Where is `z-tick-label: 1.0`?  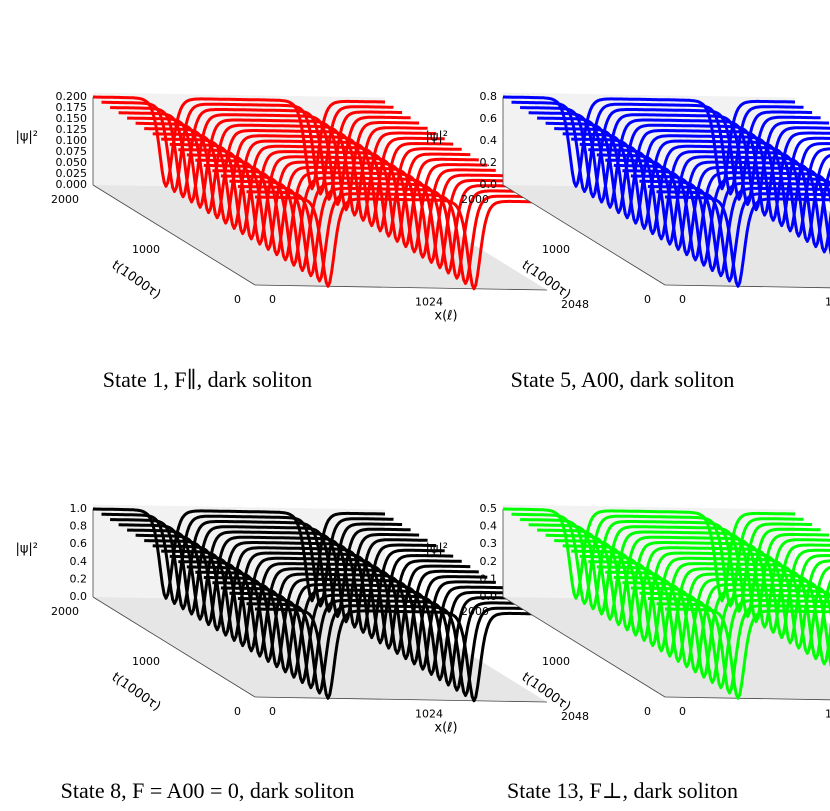 z-tick-label: 1.0 is located at coordinates (79, 508).